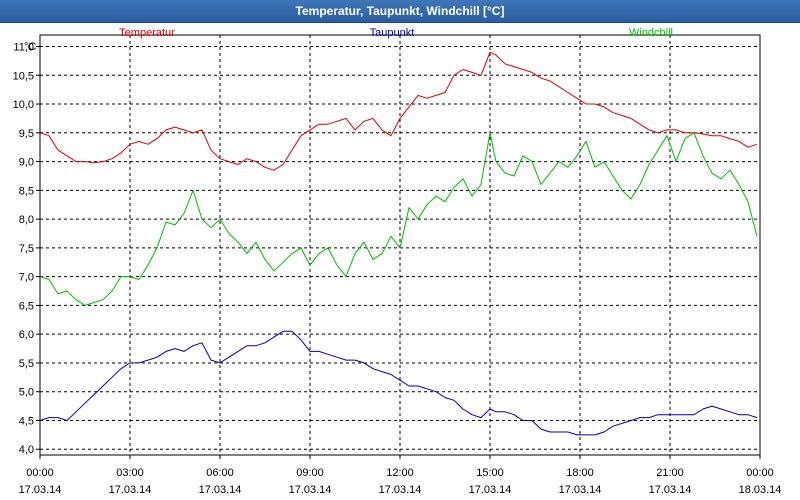 The width and height of the screenshot is (800, 500). Describe the element at coordinates (26, 364) in the screenshot. I see `y-tick-label: 5,5` at that location.